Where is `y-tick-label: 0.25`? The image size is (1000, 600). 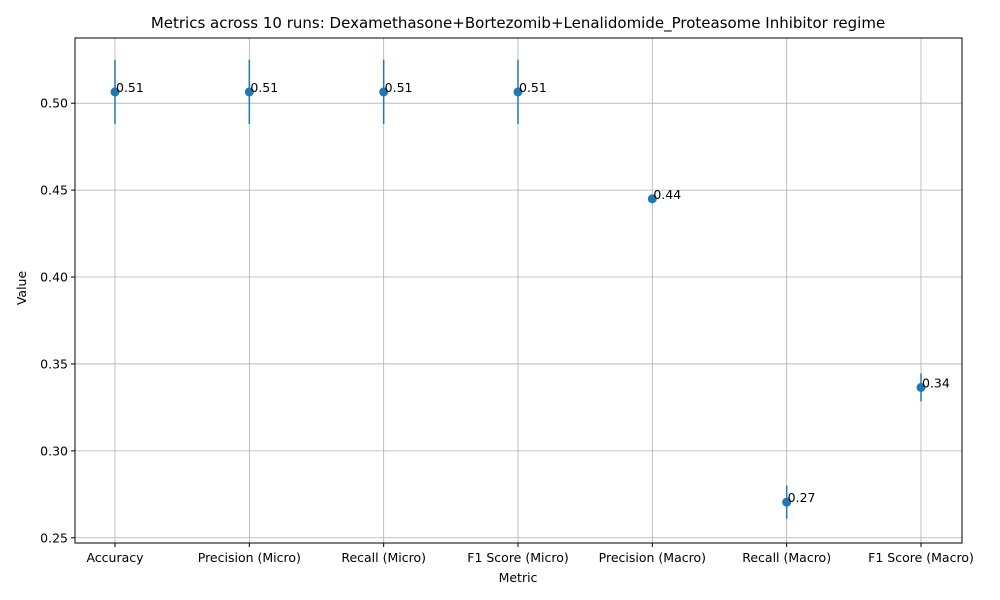
y-tick-label: 0.25 is located at coordinates (54, 537).